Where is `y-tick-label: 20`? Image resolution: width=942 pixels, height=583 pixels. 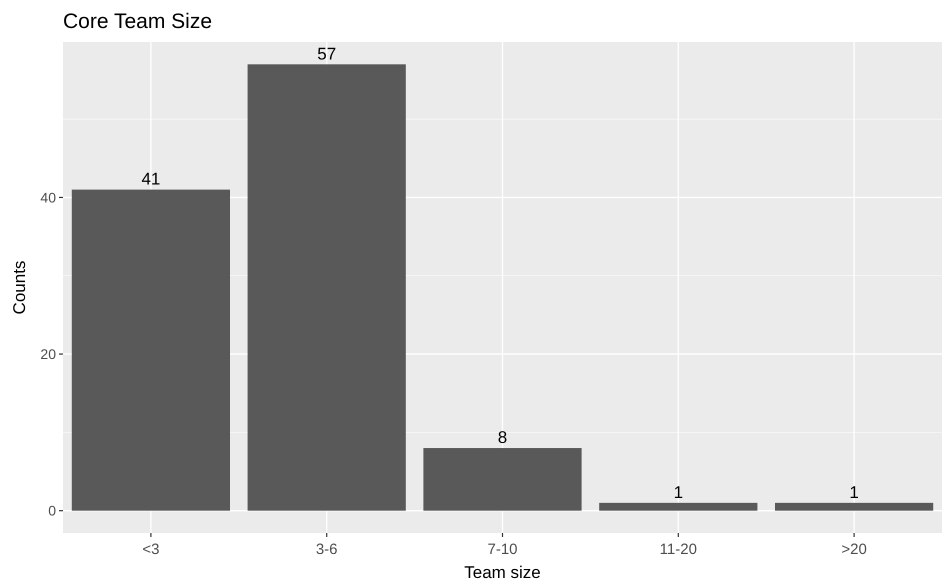
y-tick-label: 20 is located at coordinates (48, 354).